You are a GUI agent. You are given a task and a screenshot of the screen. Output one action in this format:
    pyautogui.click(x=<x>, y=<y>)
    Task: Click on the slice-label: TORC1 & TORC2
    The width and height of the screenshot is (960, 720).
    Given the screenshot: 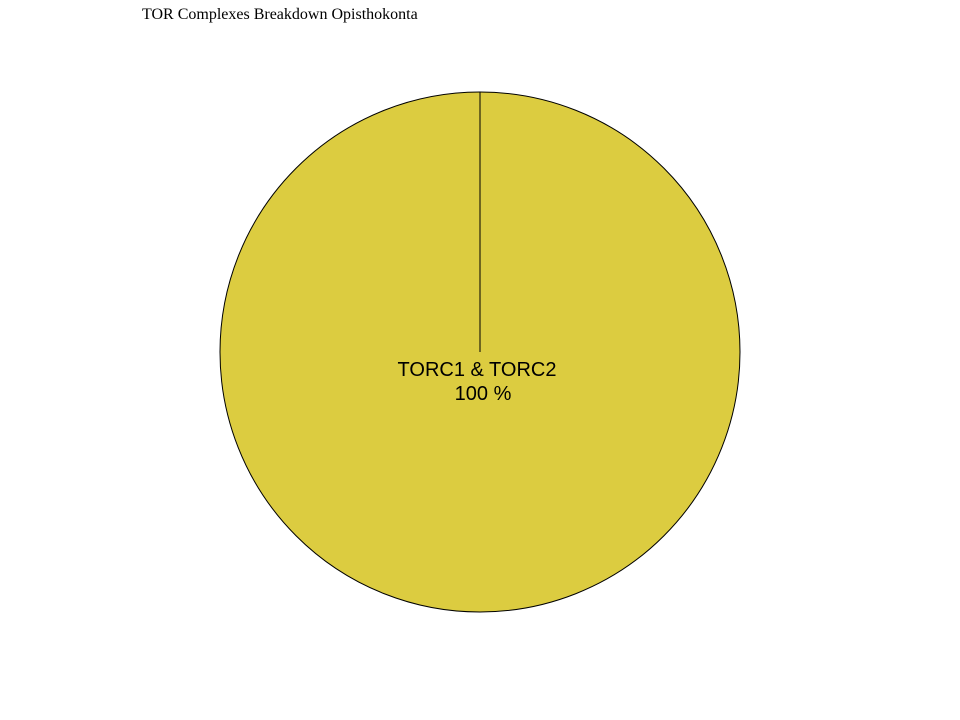 What is the action you would take?
    pyautogui.click(x=477, y=370)
    